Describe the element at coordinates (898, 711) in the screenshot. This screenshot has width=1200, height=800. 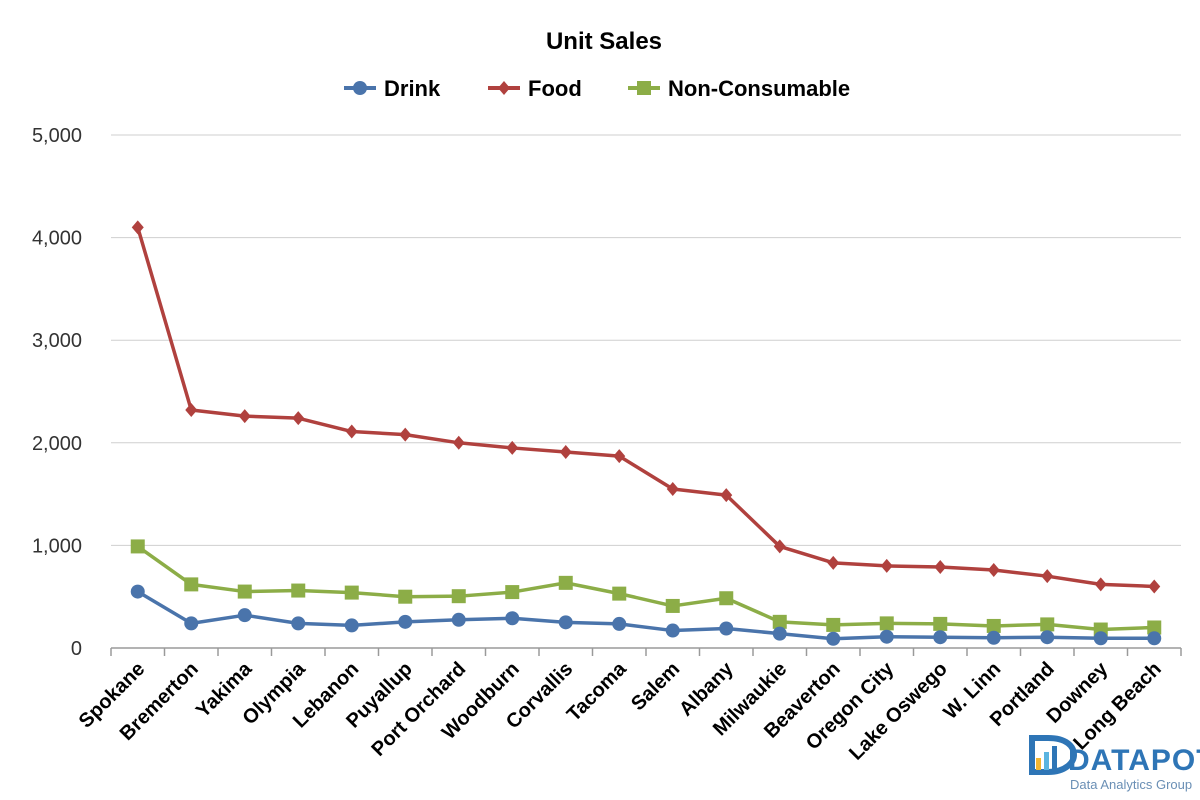
I see `x-tick-label: Lake Oswego` at that location.